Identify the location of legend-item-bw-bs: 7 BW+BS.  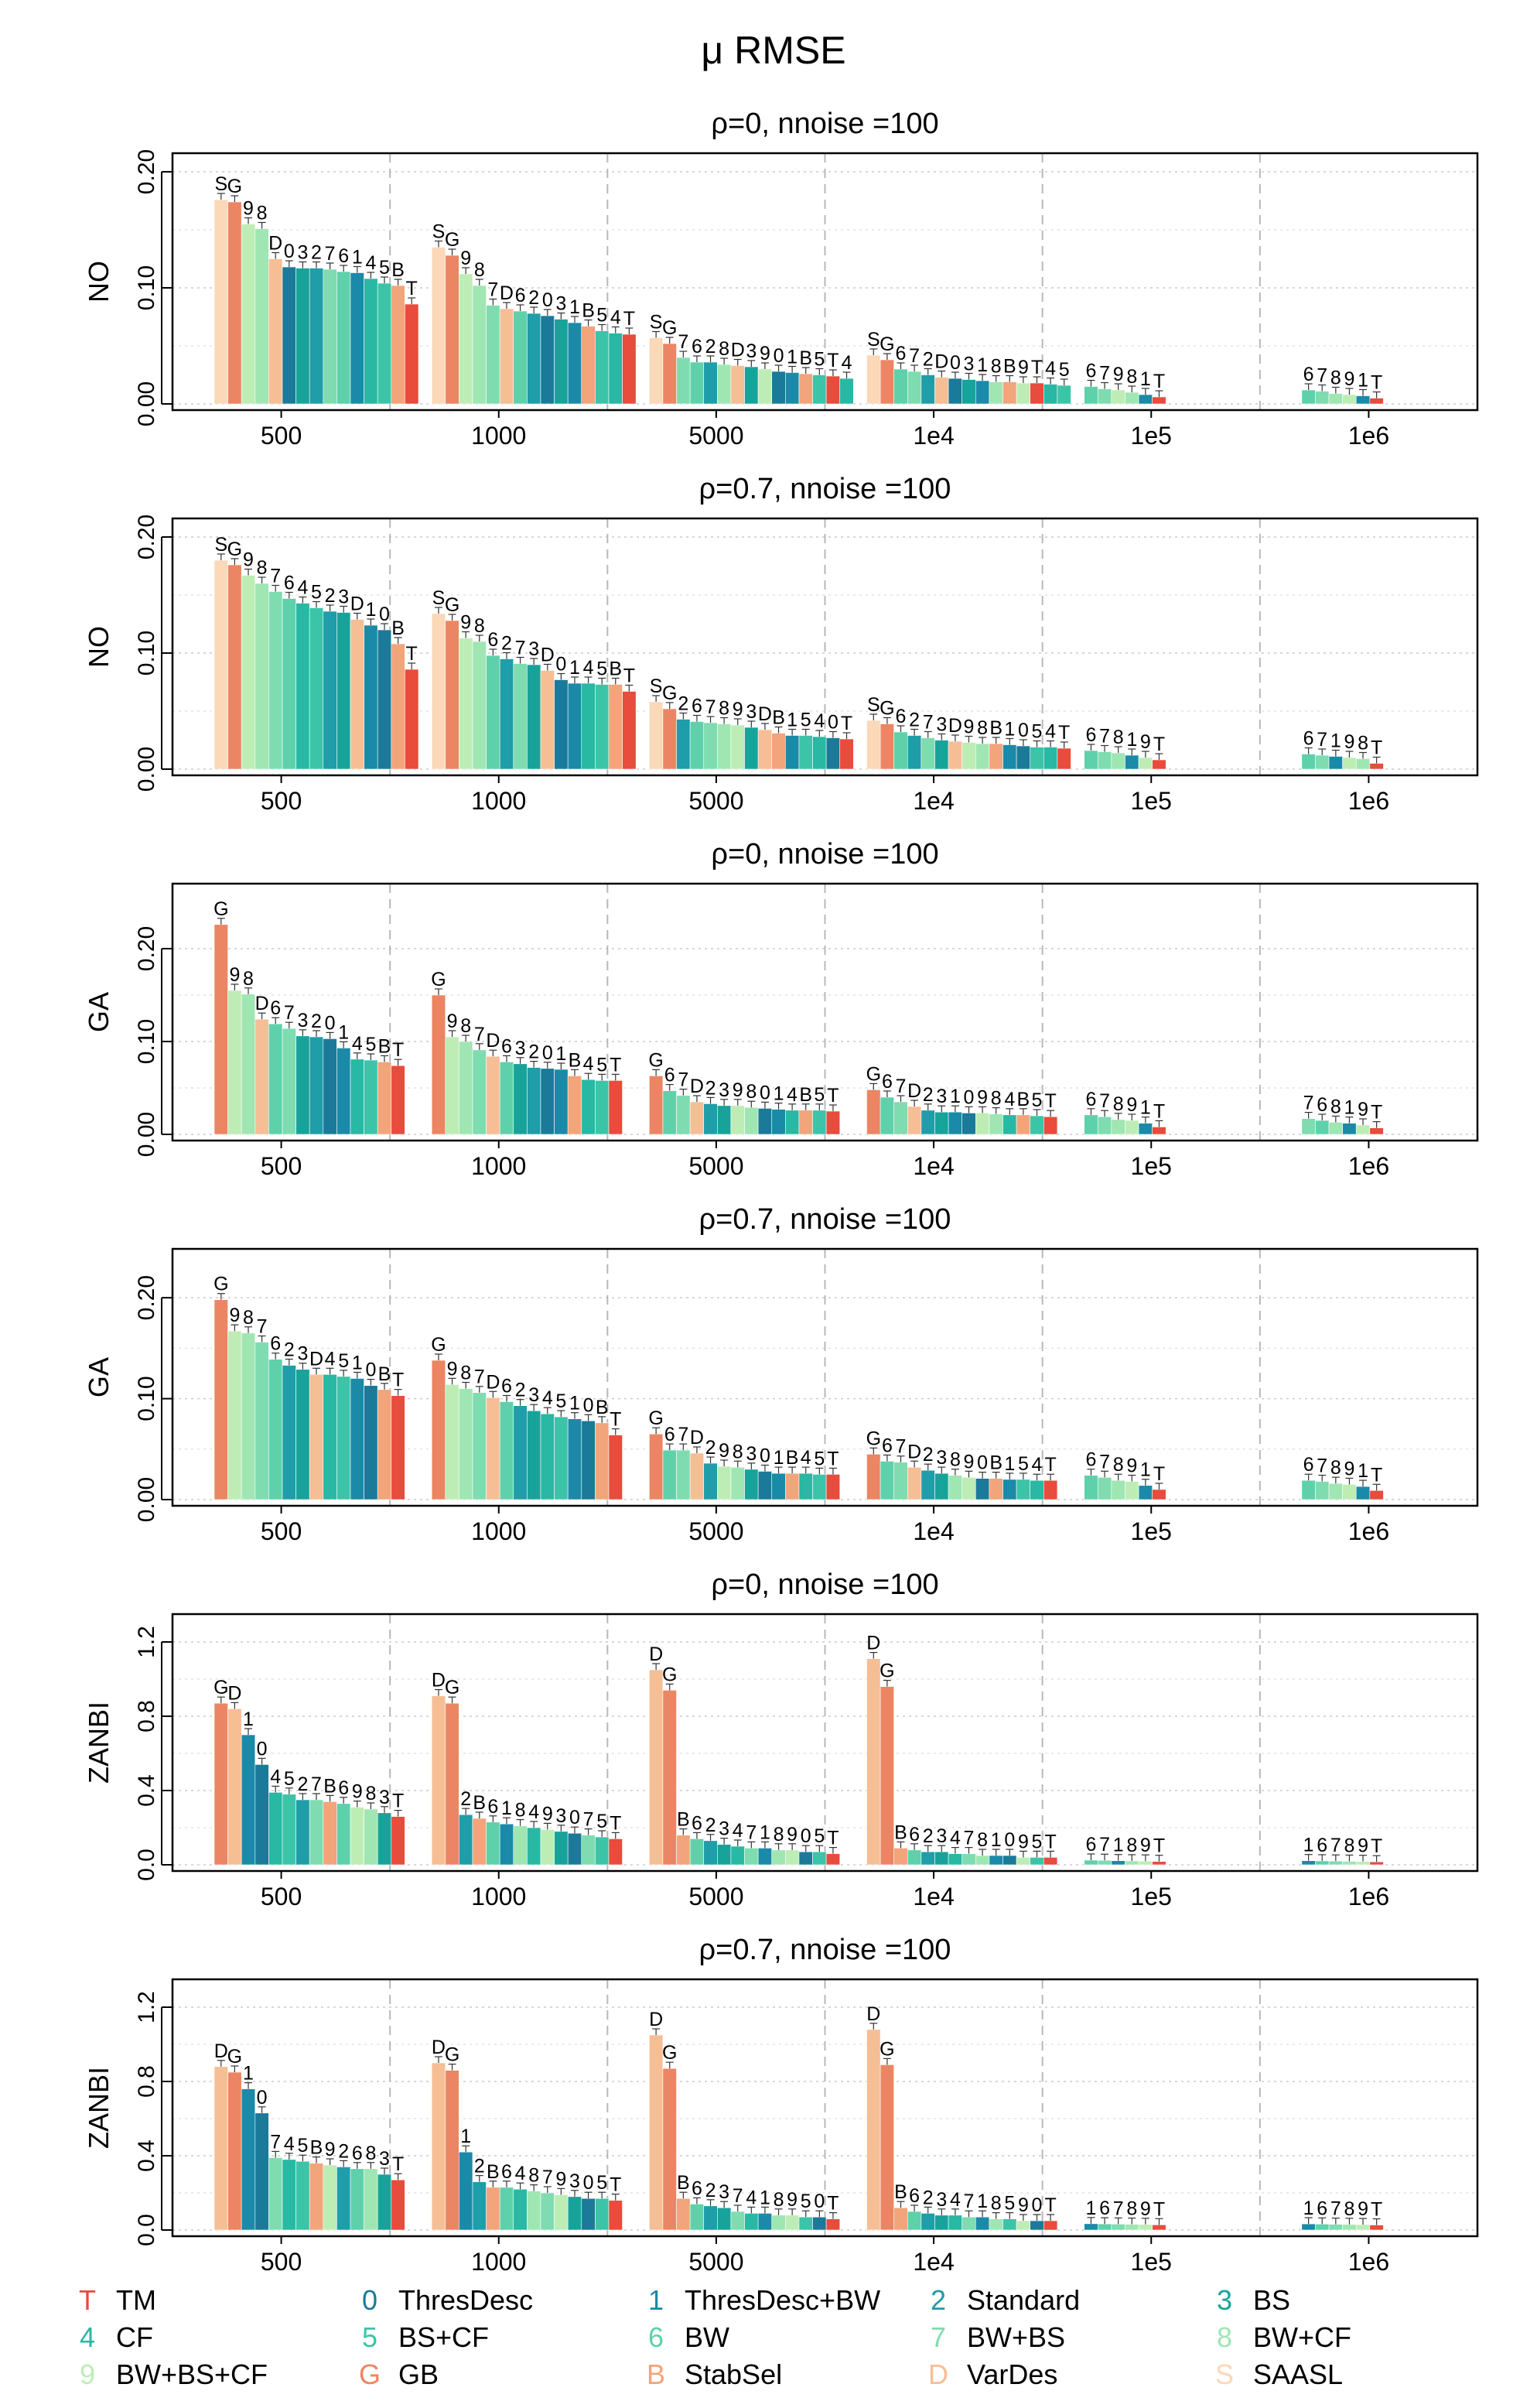
(998, 2337).